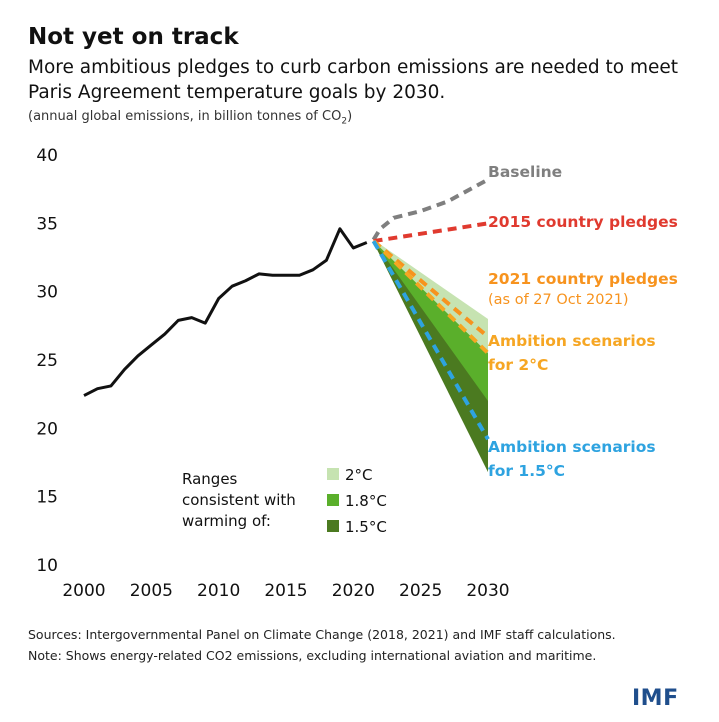  I want to click on legend-entry: 2°C, so click(359, 475).